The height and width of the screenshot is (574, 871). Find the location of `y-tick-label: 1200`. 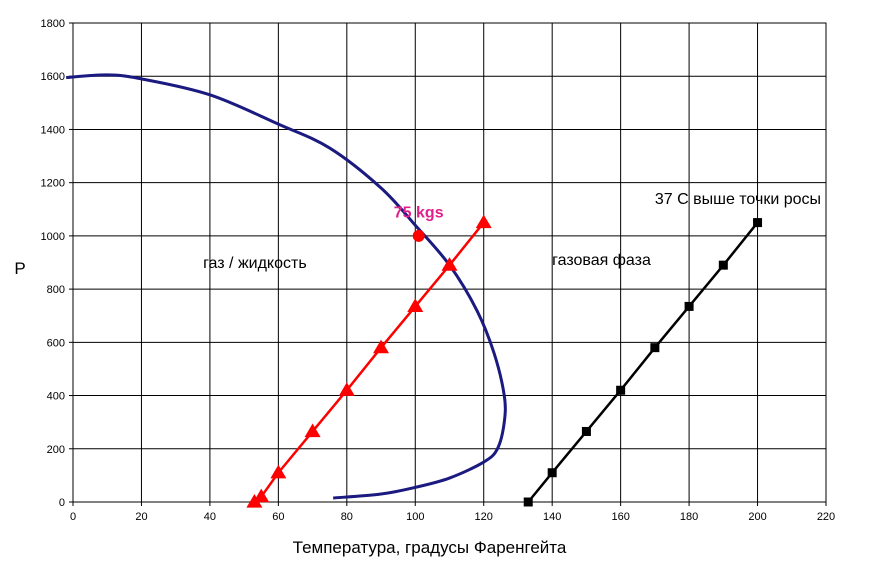

y-tick-label: 1200 is located at coordinates (53, 184).